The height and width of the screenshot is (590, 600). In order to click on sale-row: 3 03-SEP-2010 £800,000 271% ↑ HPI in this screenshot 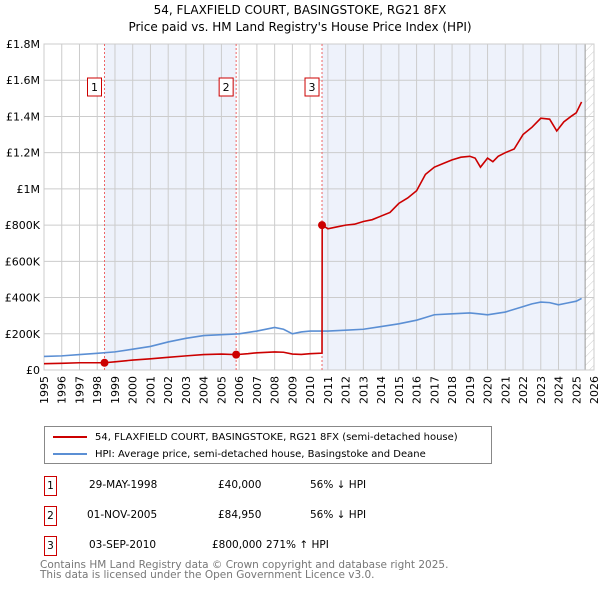, I will do `click(244, 546)`.